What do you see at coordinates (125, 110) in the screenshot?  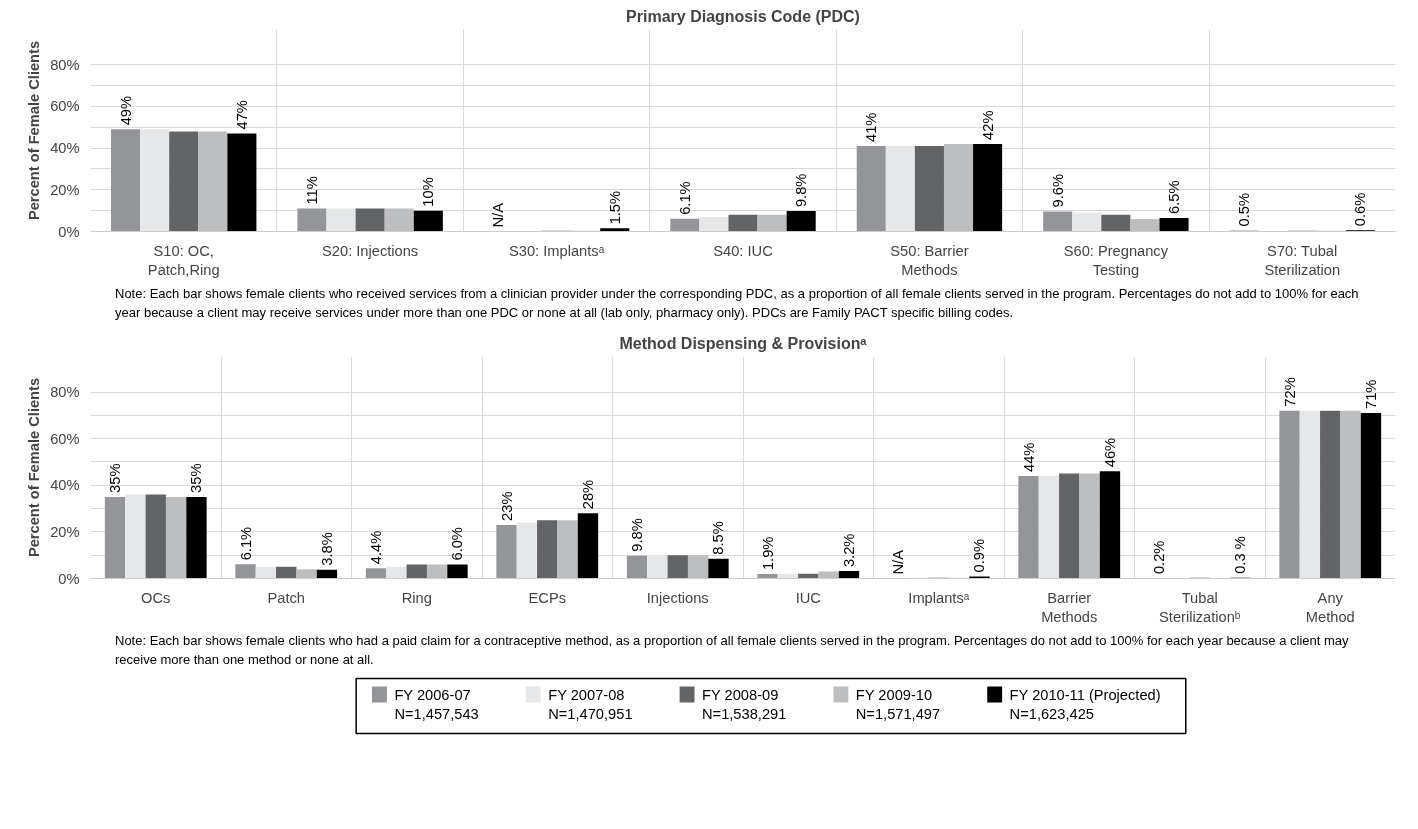 I see `data-label: 49%` at bounding box center [125, 110].